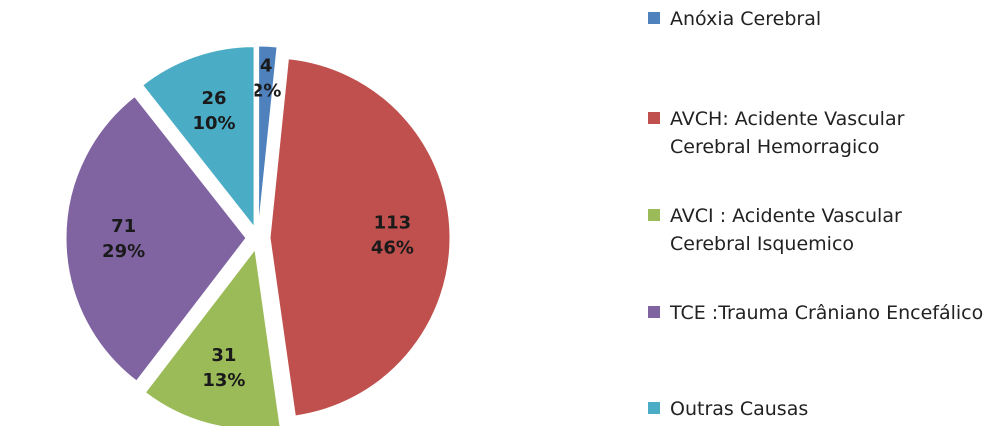  I want to click on percent-label: 10%, so click(213, 123).